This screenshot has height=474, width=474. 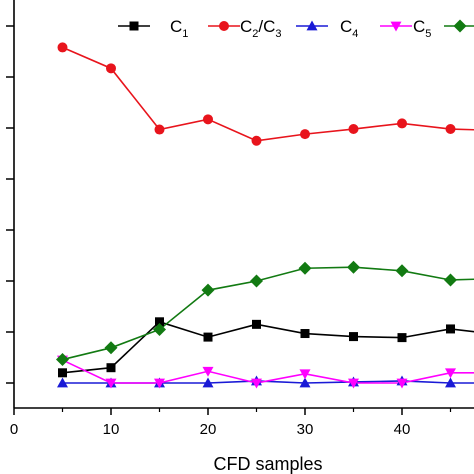 What do you see at coordinates (268, 371) in the screenshot?
I see `series-line-c5` at bounding box center [268, 371].